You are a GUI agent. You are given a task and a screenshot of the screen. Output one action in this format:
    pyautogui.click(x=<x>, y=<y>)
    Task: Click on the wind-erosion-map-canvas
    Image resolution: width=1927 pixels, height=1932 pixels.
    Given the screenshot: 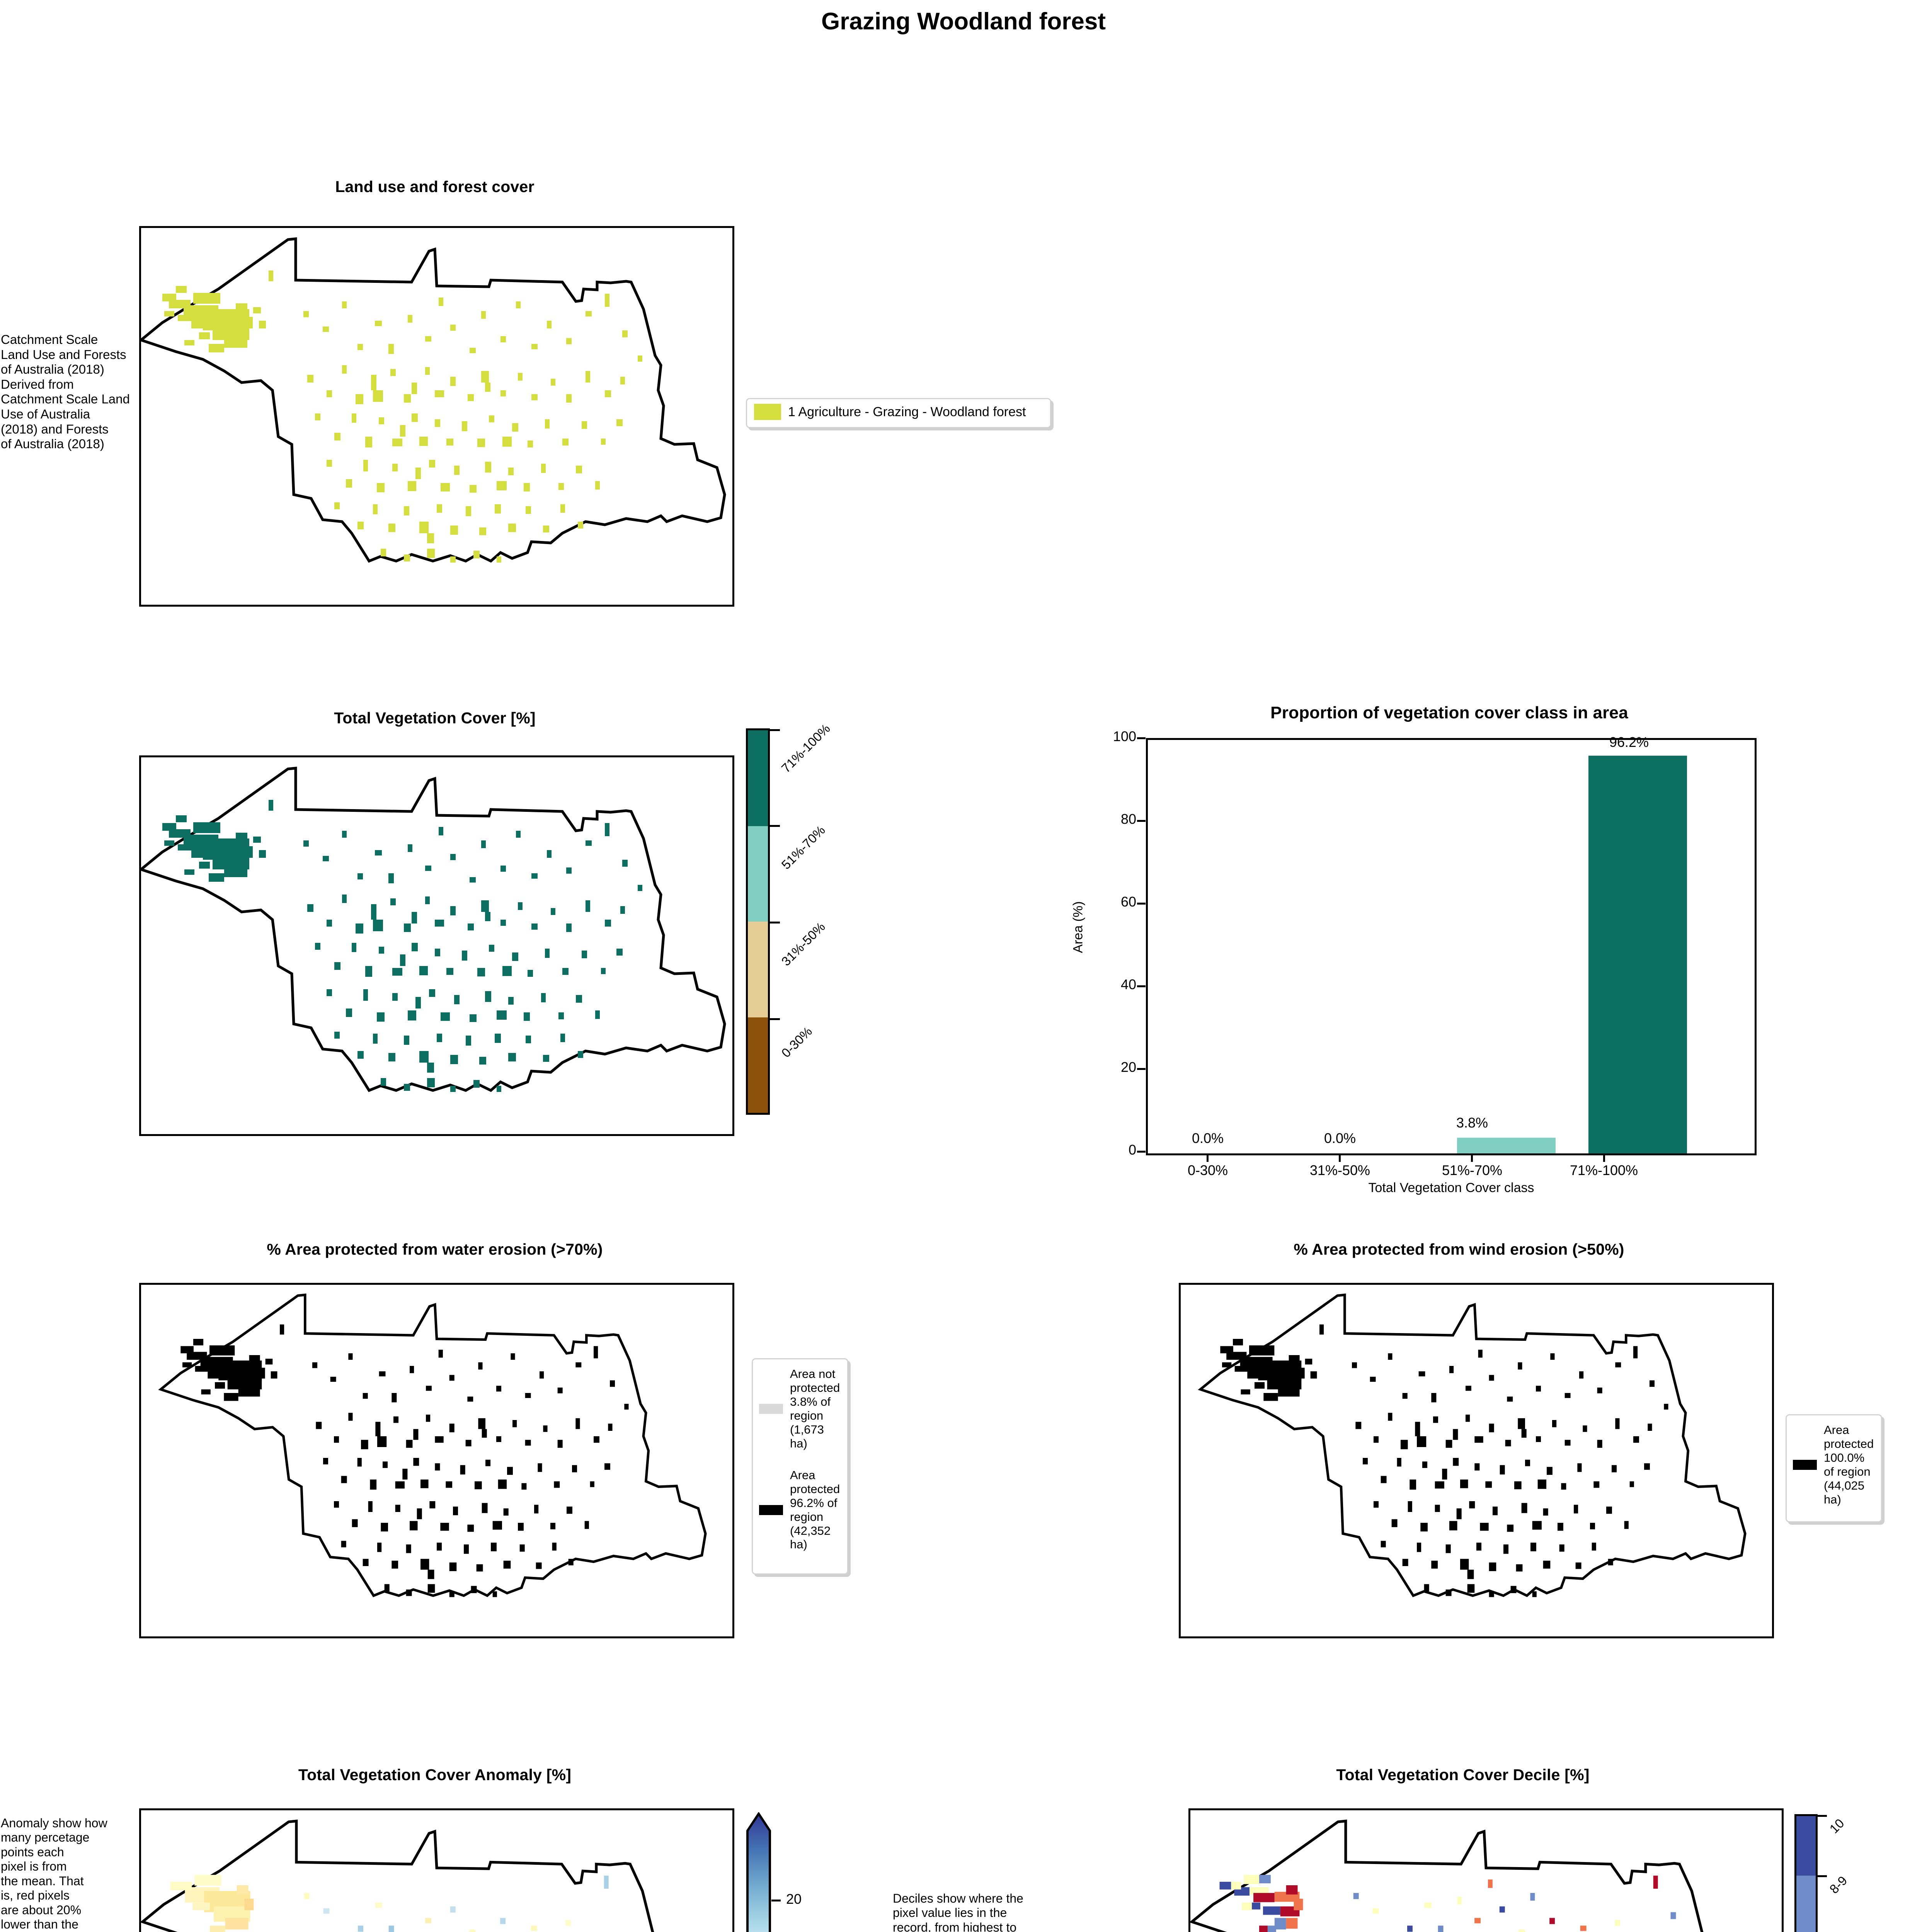 What is the action you would take?
    pyautogui.click(x=1472, y=1445)
    